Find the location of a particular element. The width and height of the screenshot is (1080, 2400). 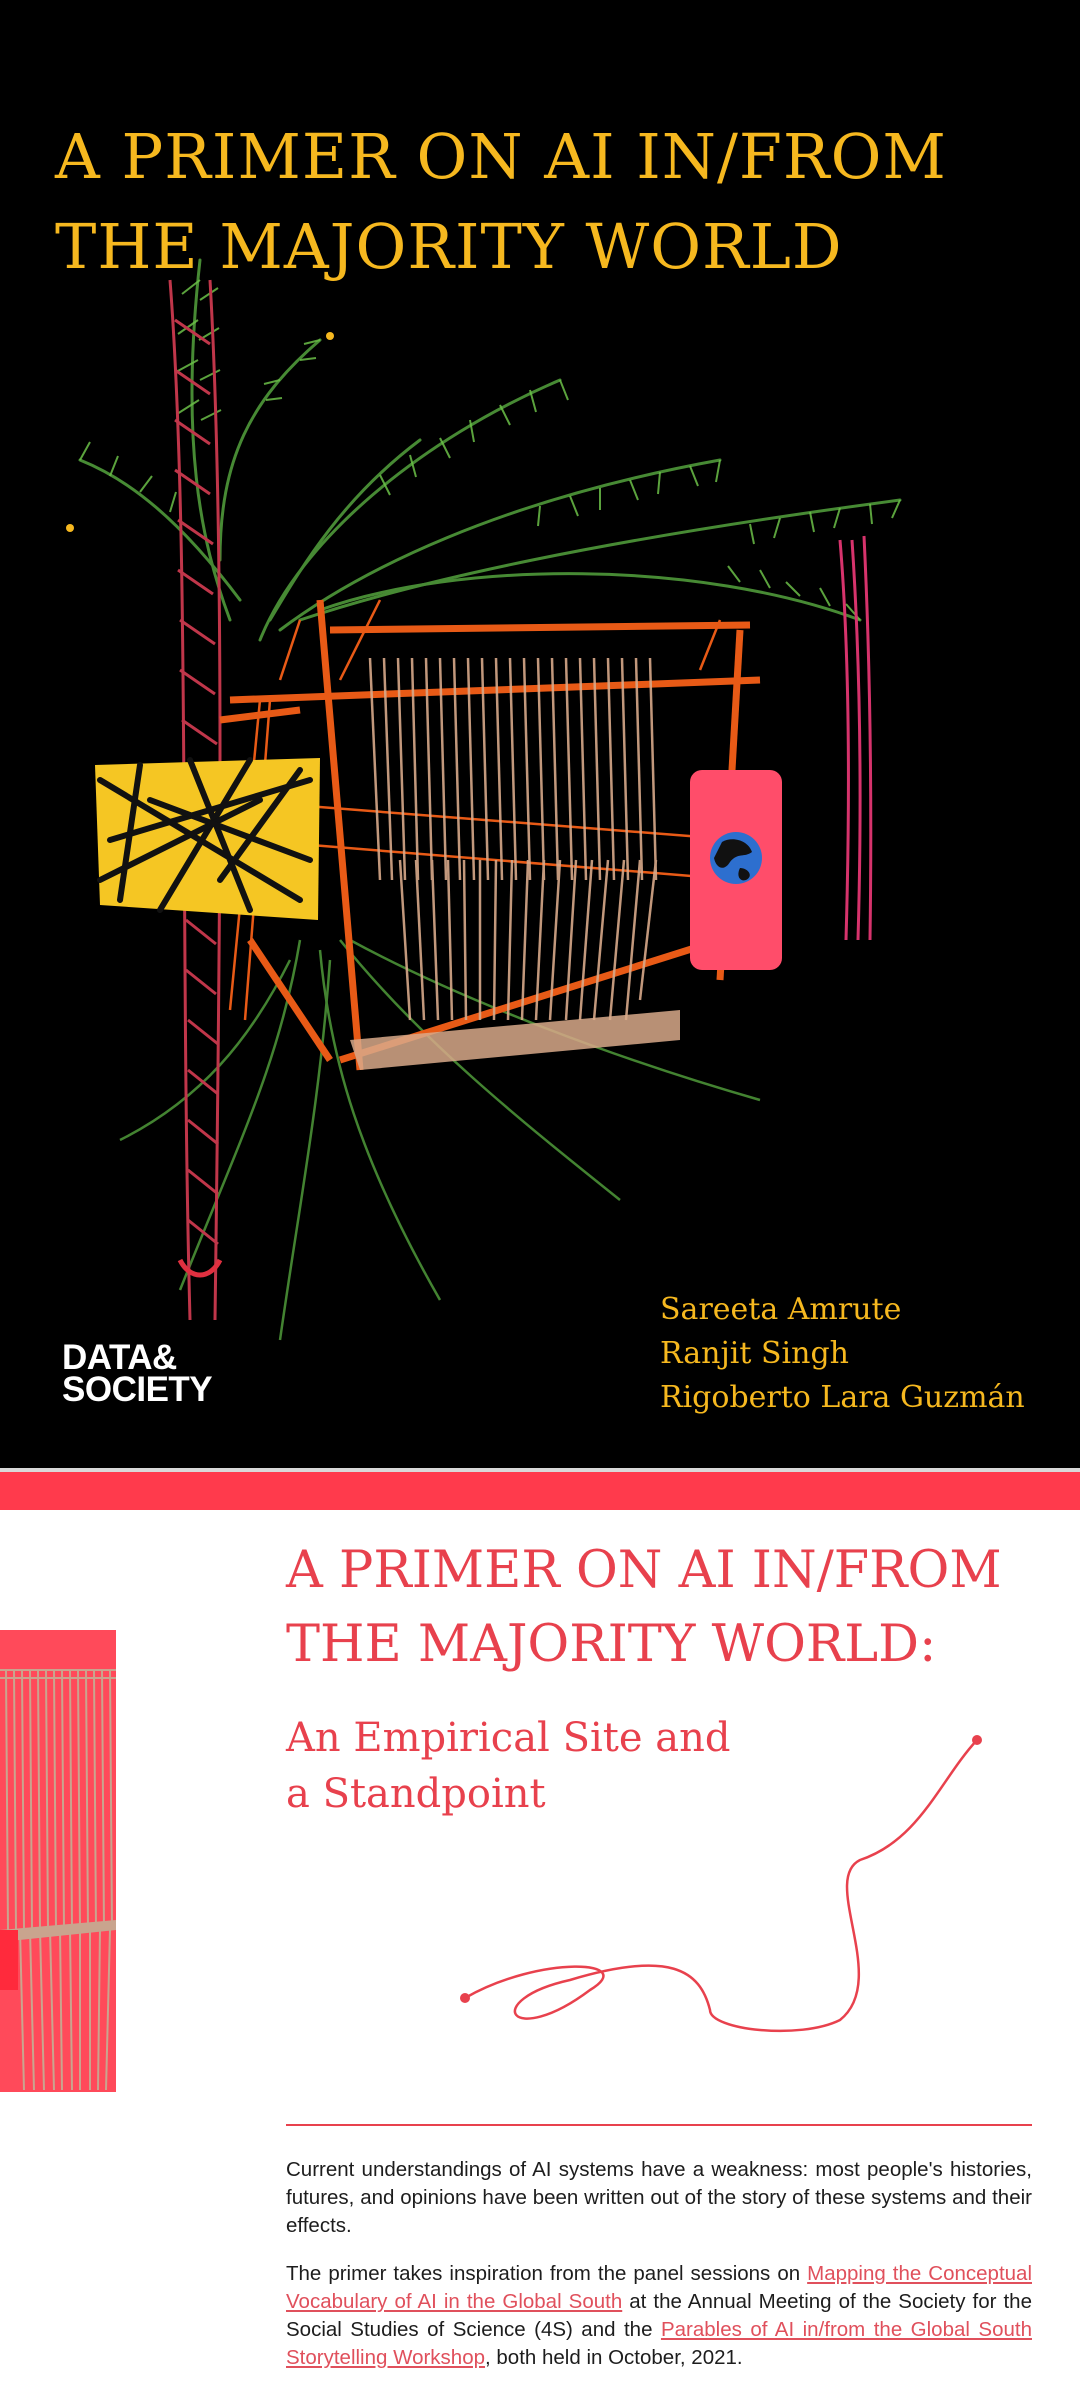

document-title-line-2: THE MAJORITY WORLD: is located at coordinates (611, 1644).